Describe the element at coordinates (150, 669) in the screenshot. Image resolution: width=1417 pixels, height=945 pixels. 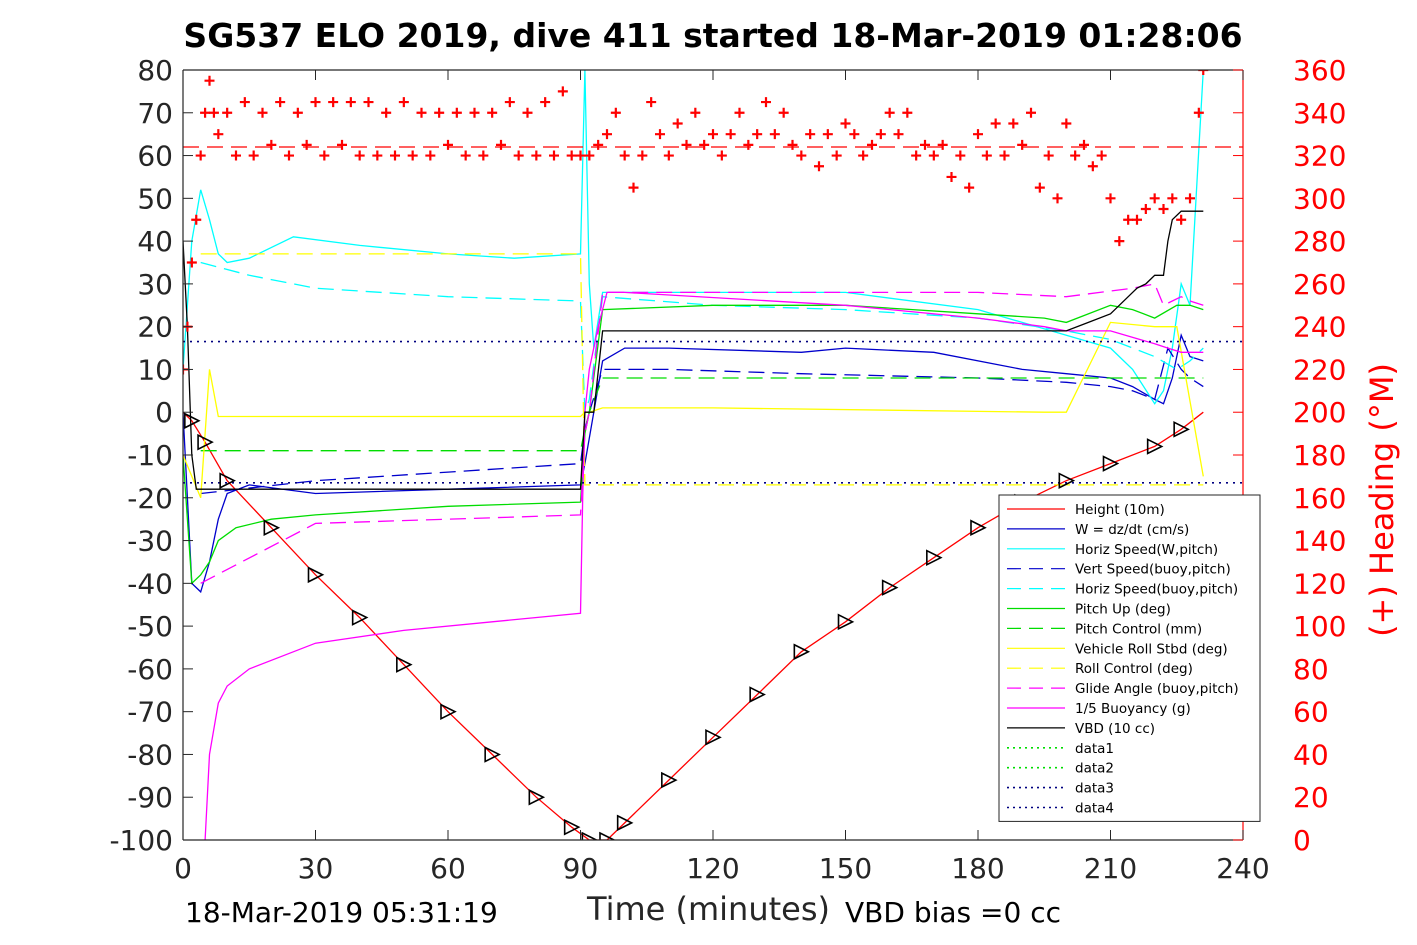
I see `y-tick-label: -60` at that location.